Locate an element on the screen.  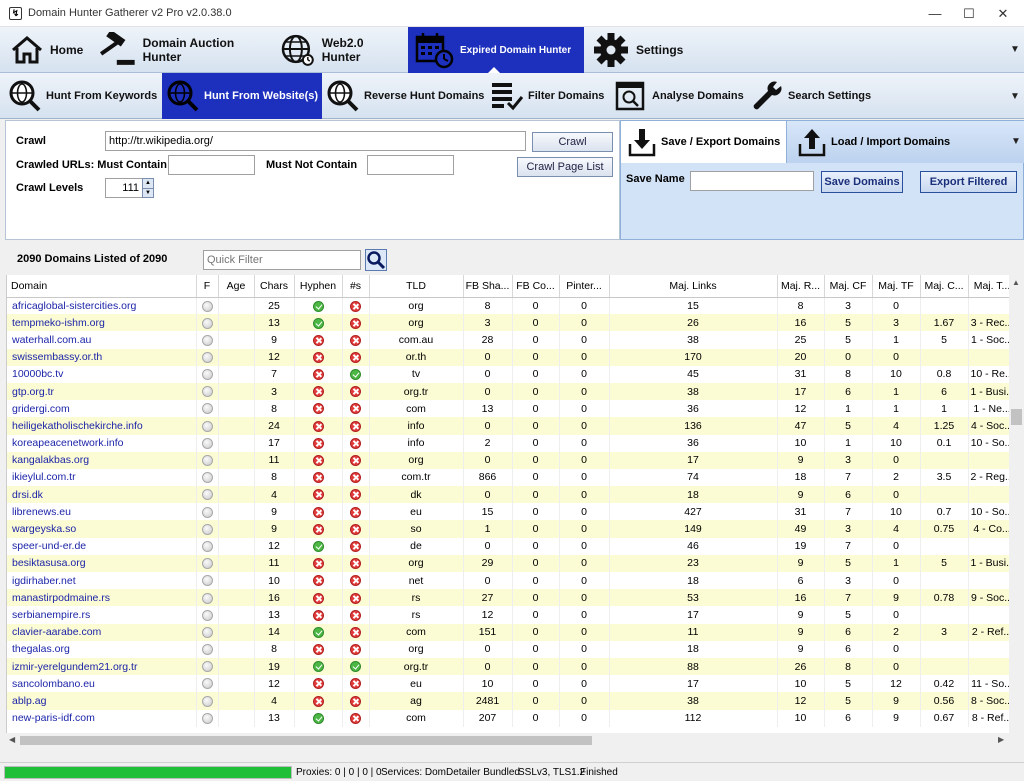
horizontal-scrollbar: ◀ ▶ is located at coordinates (507, 740).